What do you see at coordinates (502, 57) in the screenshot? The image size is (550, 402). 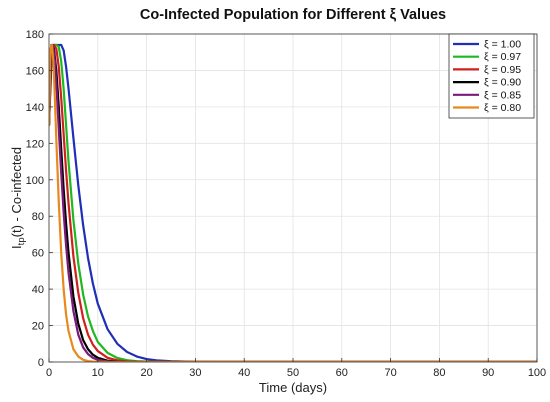 I see `legend-entry-1: ξ = 0.97` at bounding box center [502, 57].